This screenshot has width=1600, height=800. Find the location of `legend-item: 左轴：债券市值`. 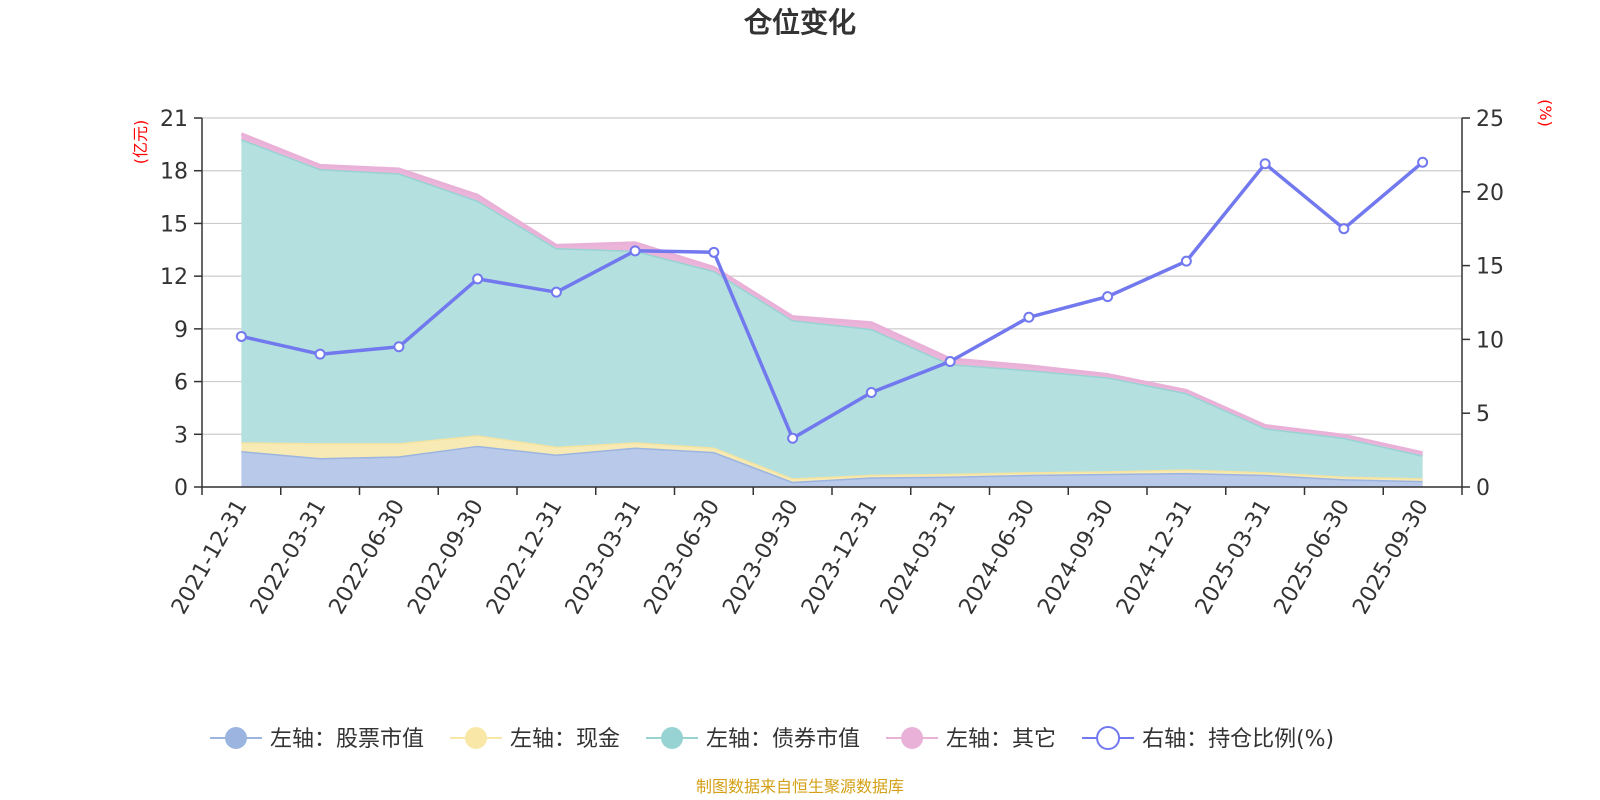

legend-item: 左轴：债券市值 is located at coordinates (753, 739).